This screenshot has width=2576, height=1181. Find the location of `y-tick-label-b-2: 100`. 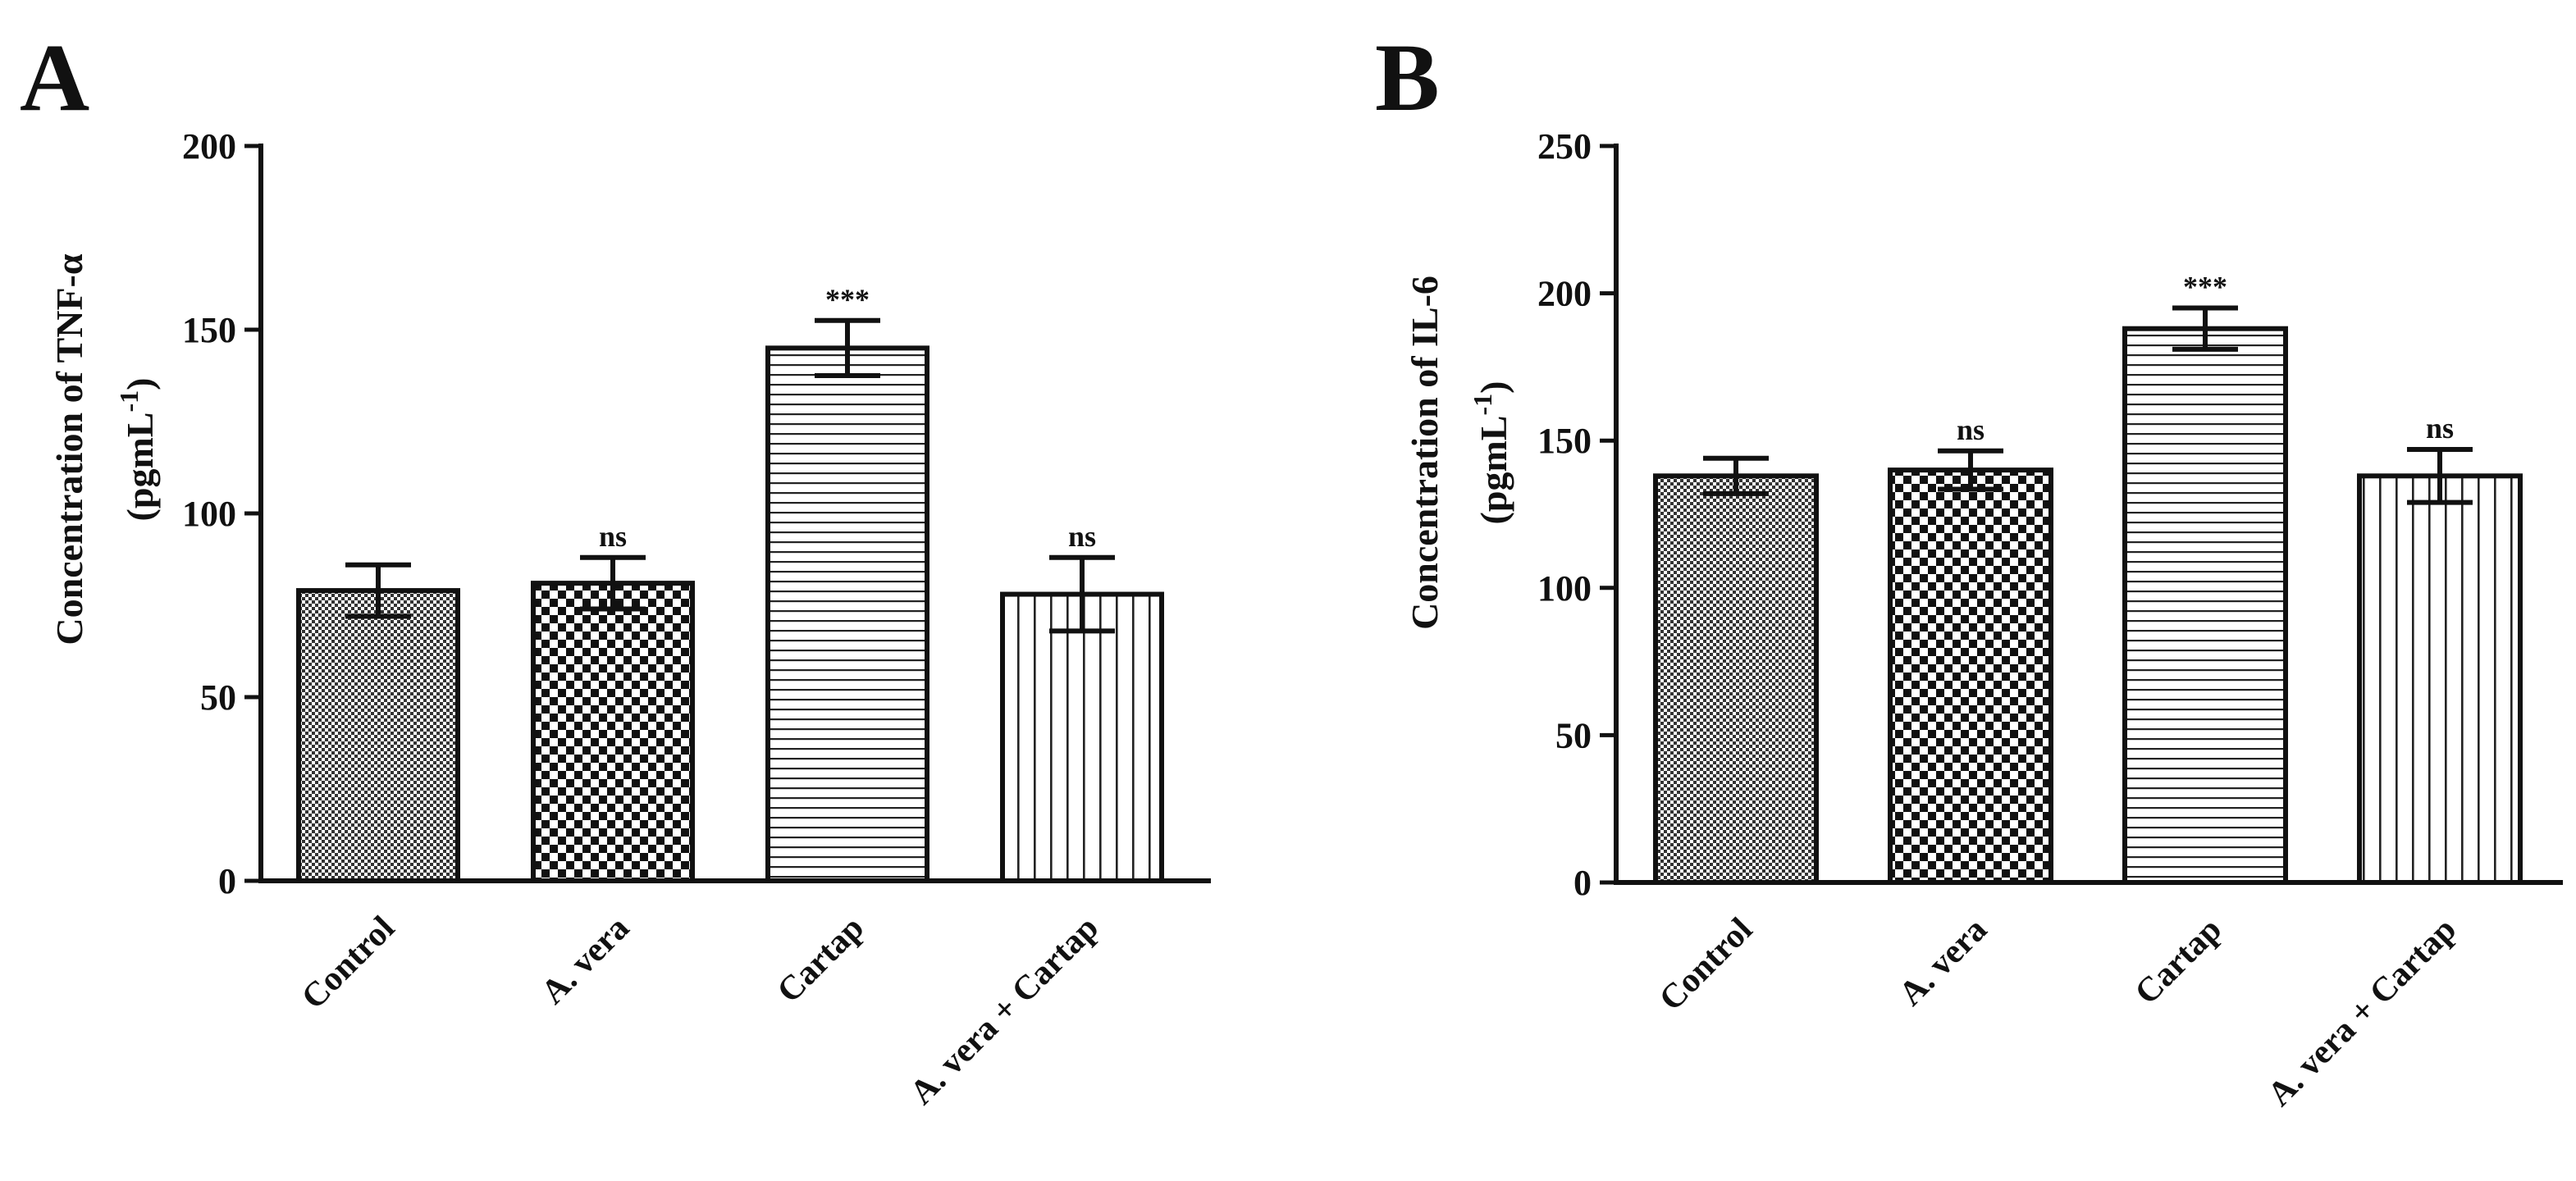

y-tick-label-b-2: 100 is located at coordinates (1565, 588).